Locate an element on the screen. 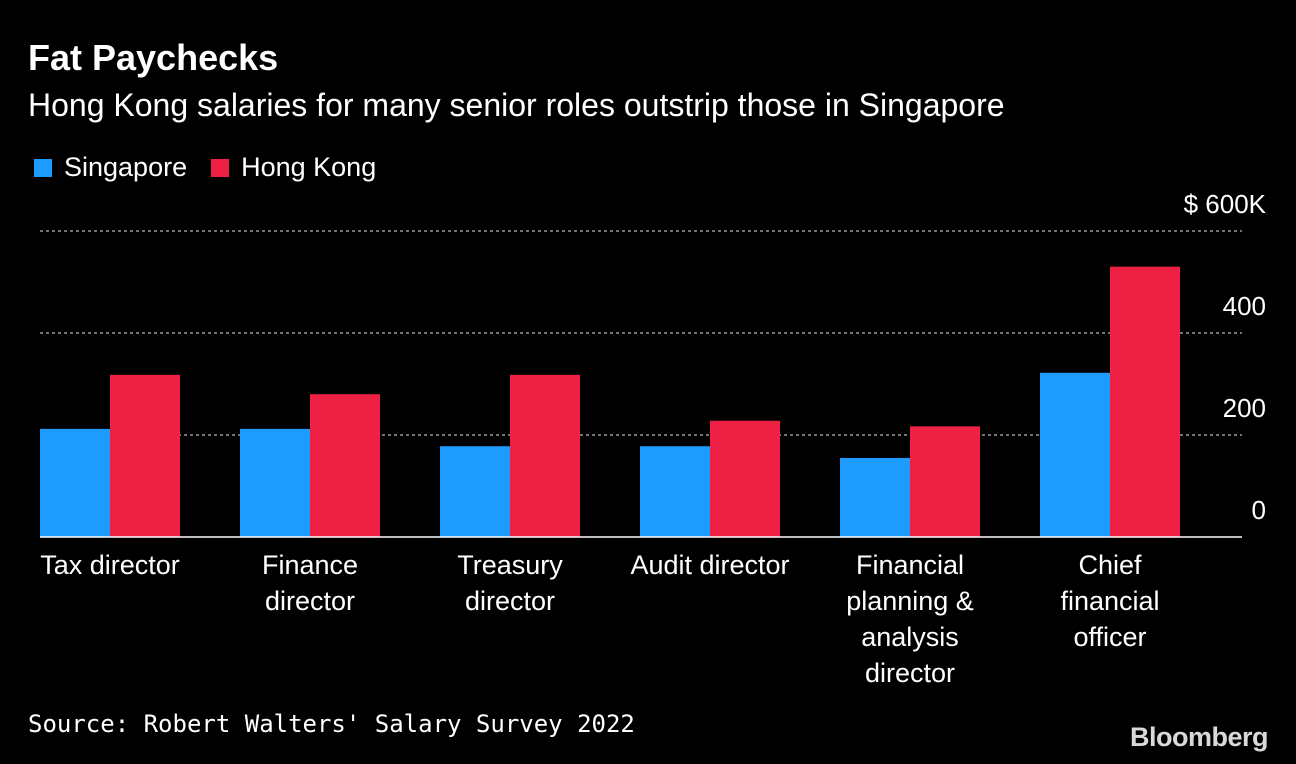 This screenshot has width=1296, height=764. x-tick-label: Chief financial officer is located at coordinates (1109, 601).